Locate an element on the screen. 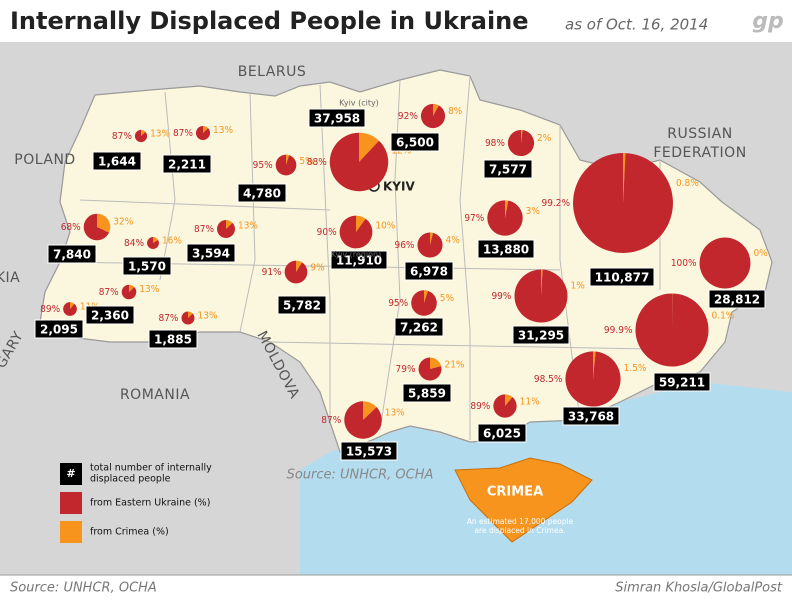 This screenshot has width=792, height=600. east-percent: 79% is located at coordinates (406, 369).